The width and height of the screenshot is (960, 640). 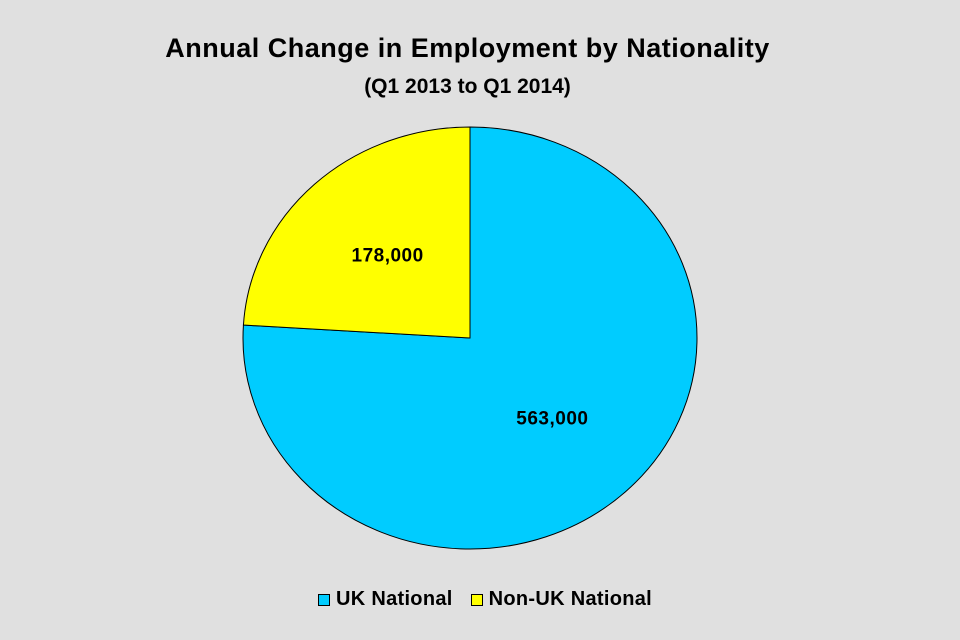 I want to click on legend-entry-non-uk-national: Non-UK National, so click(x=561, y=599).